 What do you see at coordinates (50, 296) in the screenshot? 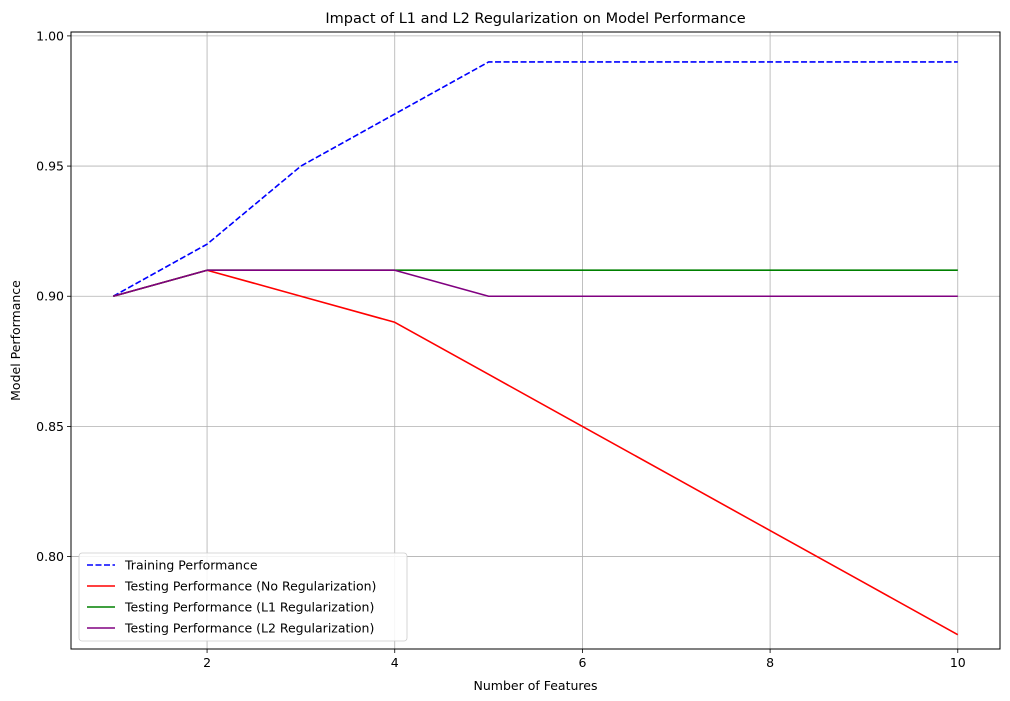
I see `y-tick-label: 0.90` at bounding box center [50, 296].